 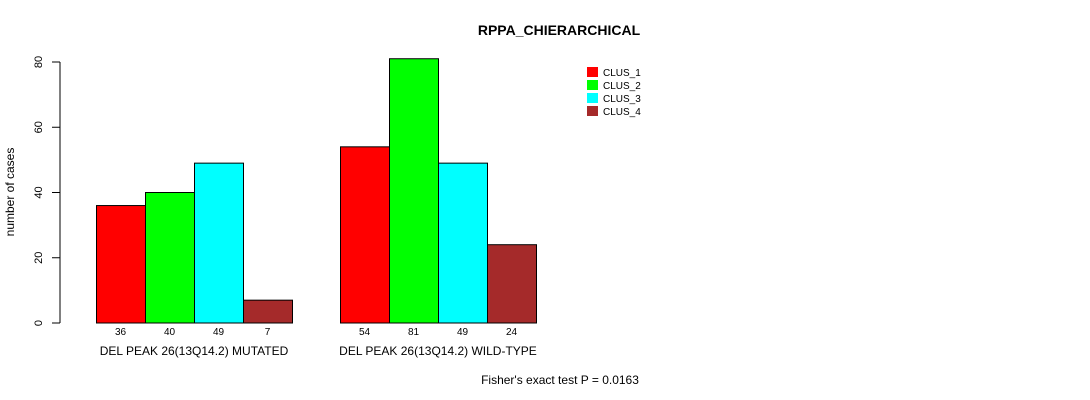 What do you see at coordinates (194, 351) in the screenshot?
I see `group-label: DEL PEAK 26(13Q14.2) MUTATED` at bounding box center [194, 351].